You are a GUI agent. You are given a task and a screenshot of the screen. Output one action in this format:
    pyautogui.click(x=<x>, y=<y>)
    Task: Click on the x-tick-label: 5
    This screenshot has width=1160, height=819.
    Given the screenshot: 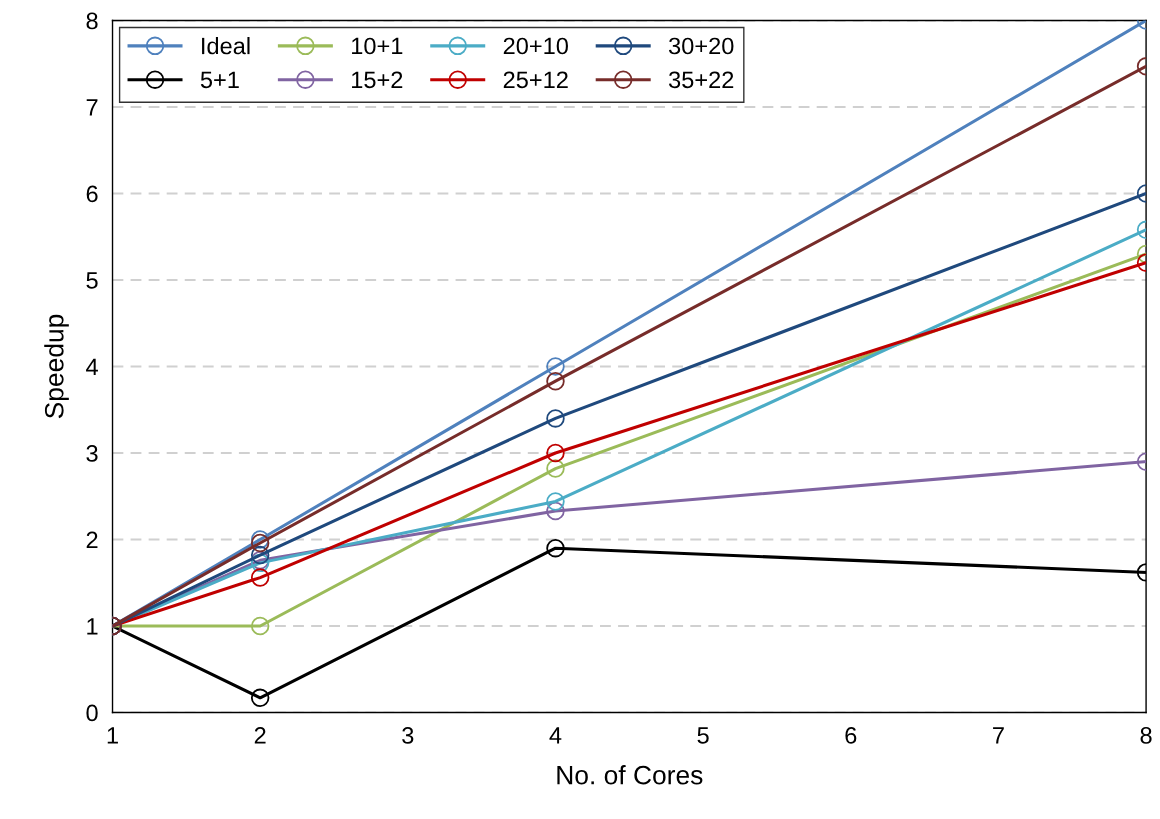 What is the action you would take?
    pyautogui.click(x=703, y=735)
    